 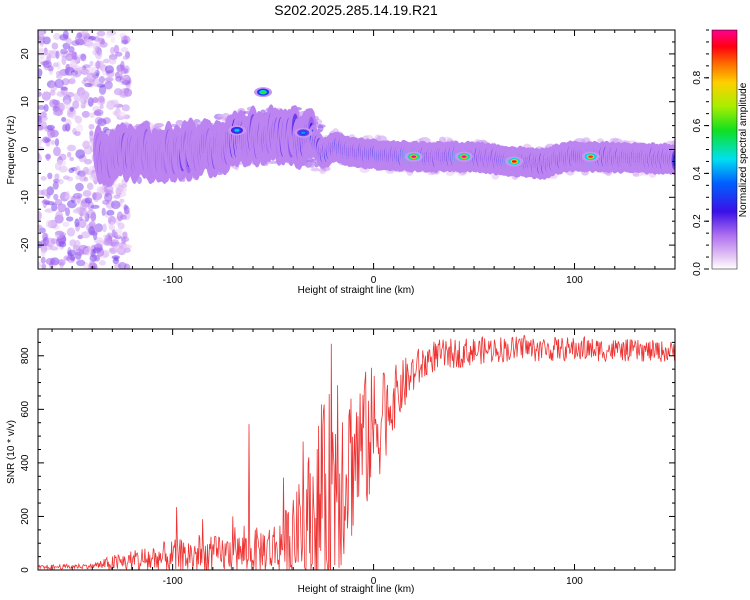 I want to click on y-tick-label: 10, so click(x=25, y=102).